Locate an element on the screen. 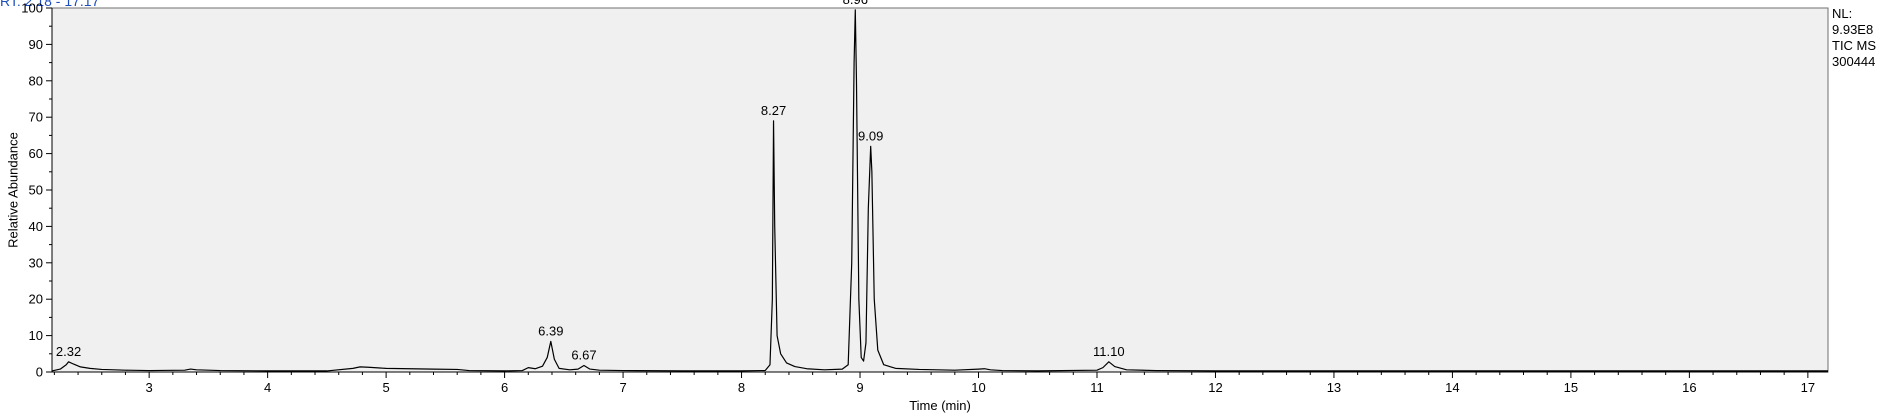 This screenshot has width=1882, height=419. info-panel: NL: 9.93E8 TIC MS 300444 is located at coordinates (1854, 38).